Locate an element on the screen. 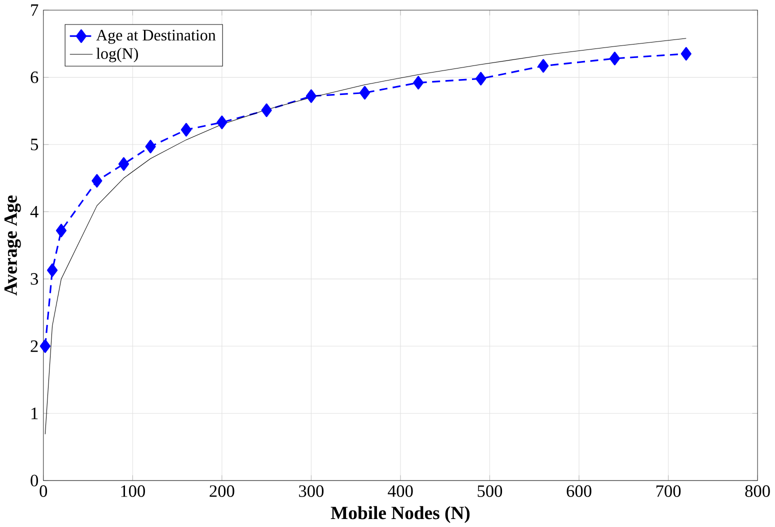 The image size is (775, 527). y-tick-label: 1 is located at coordinates (35, 413).